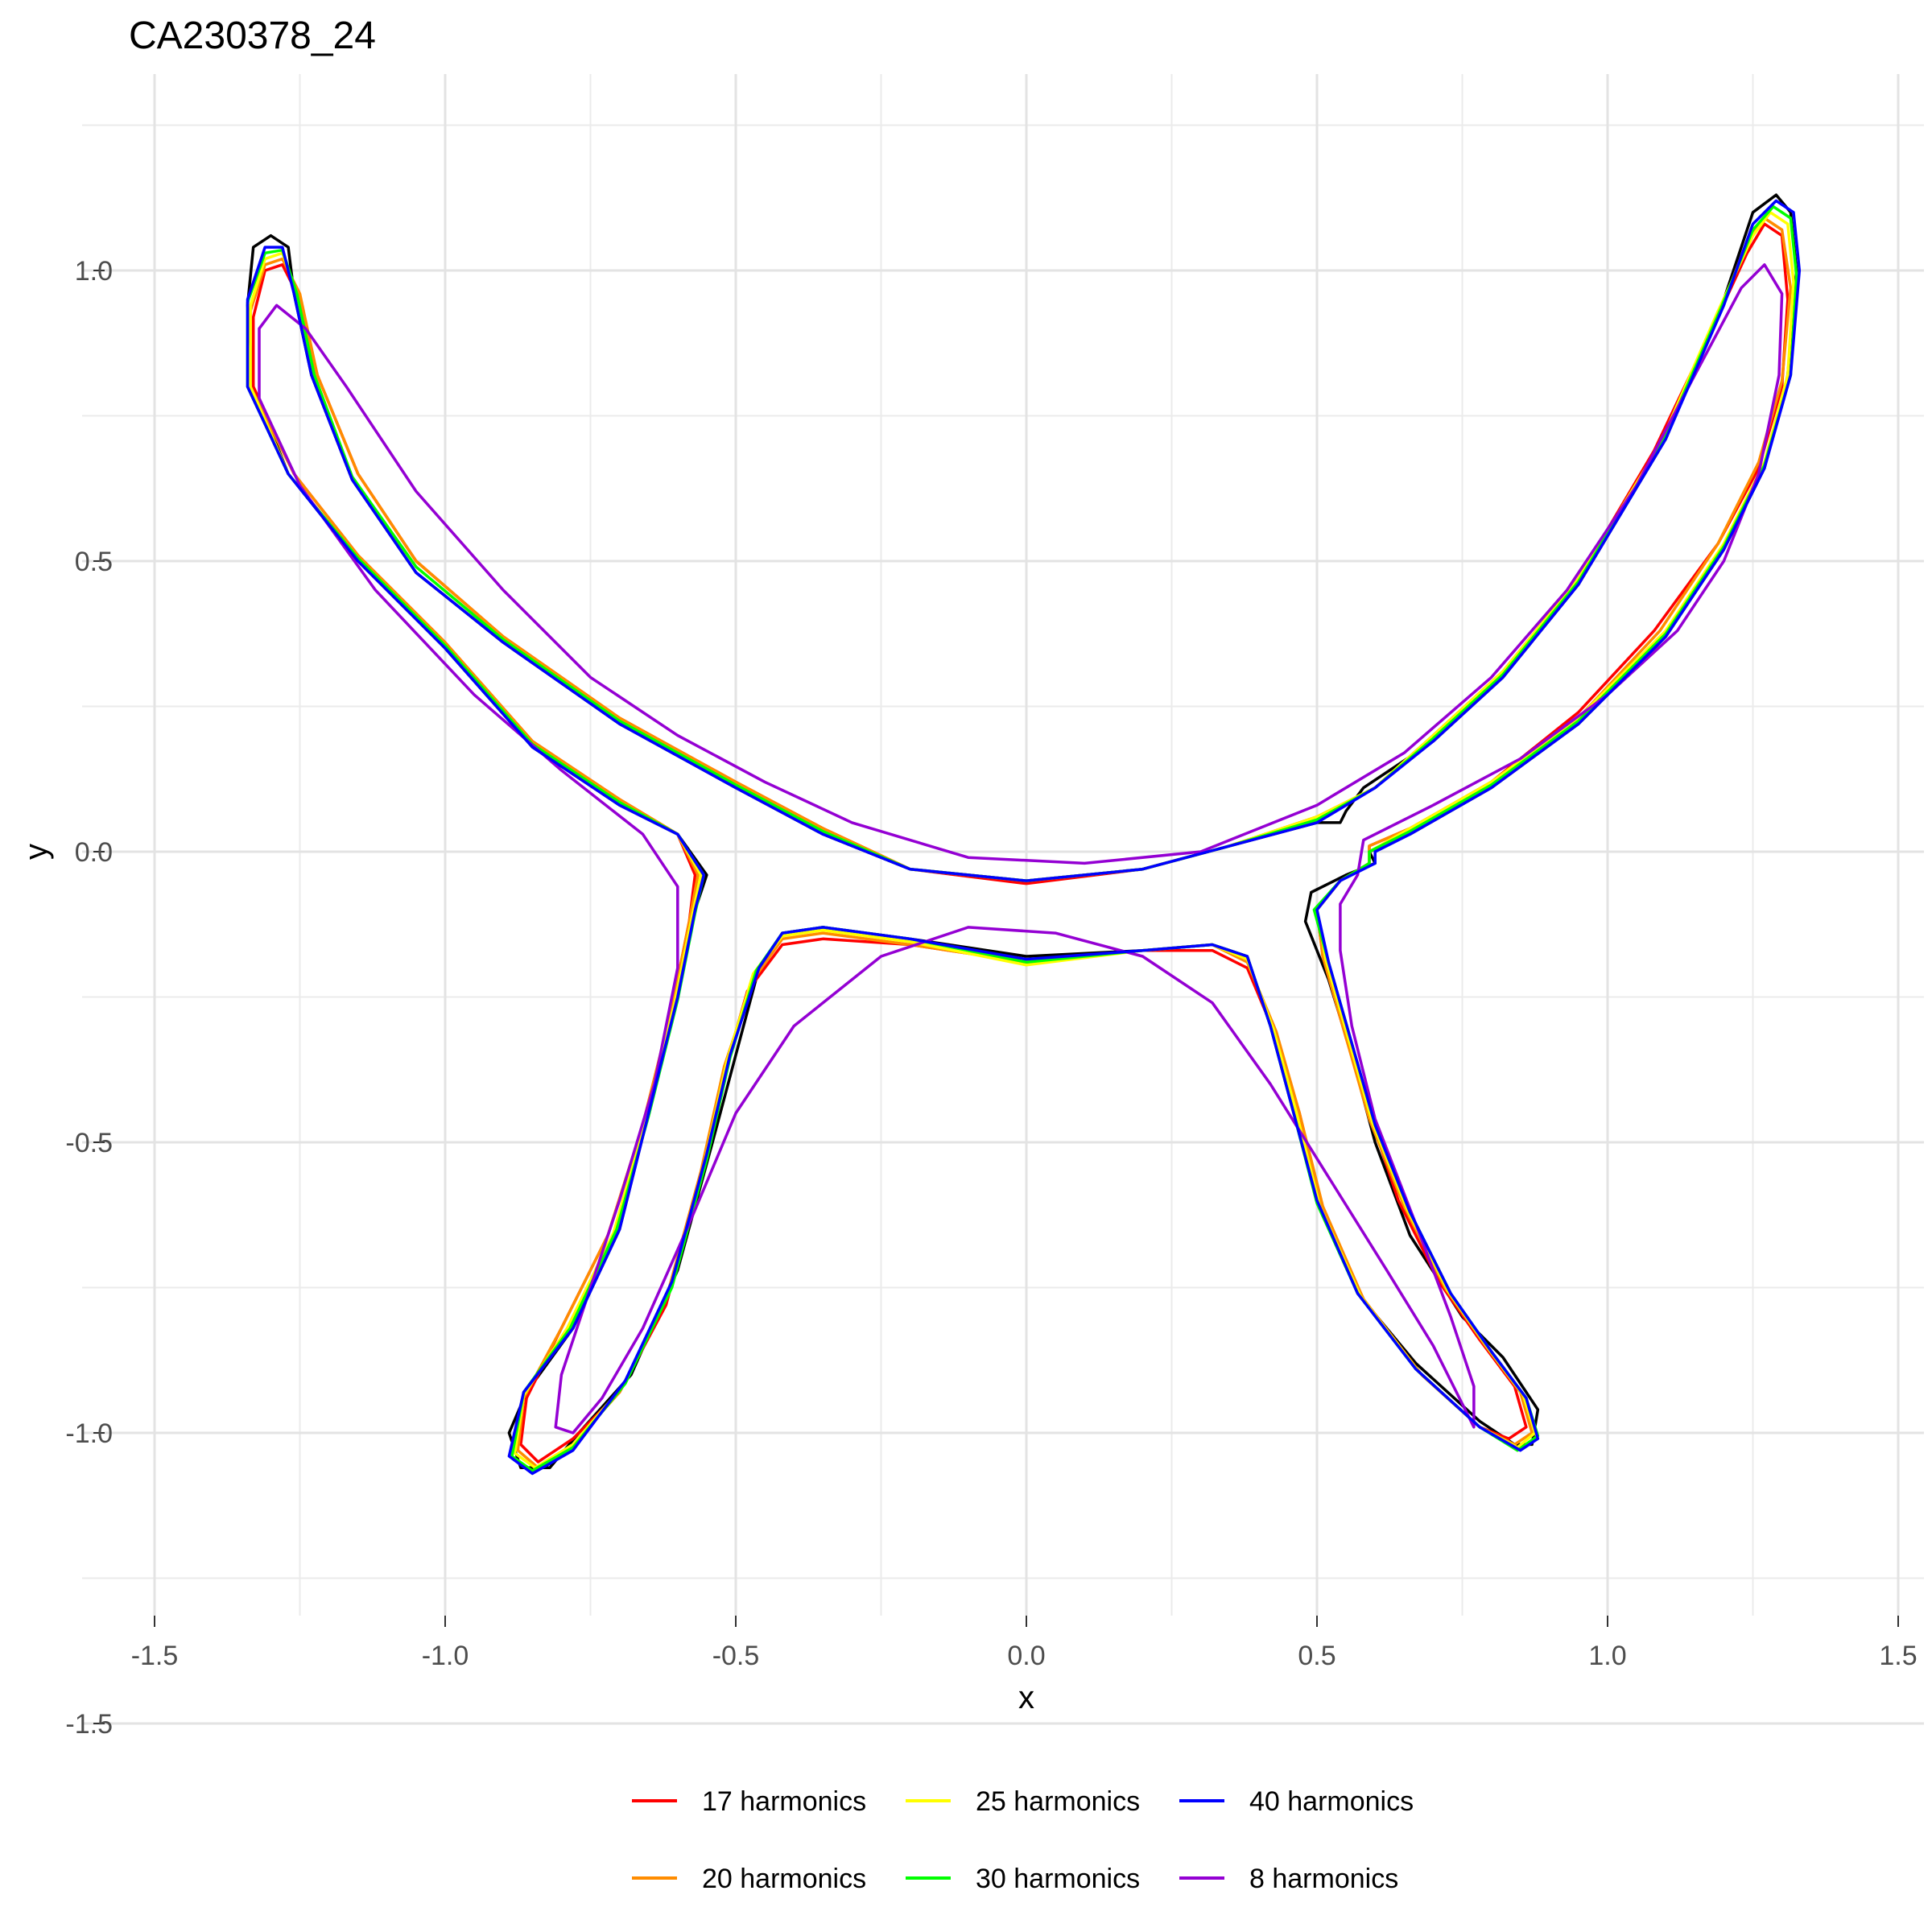 The height and width of the screenshot is (1932, 1932). Describe the element at coordinates (252, 35) in the screenshot. I see `chart-title: CA230378_24` at that location.